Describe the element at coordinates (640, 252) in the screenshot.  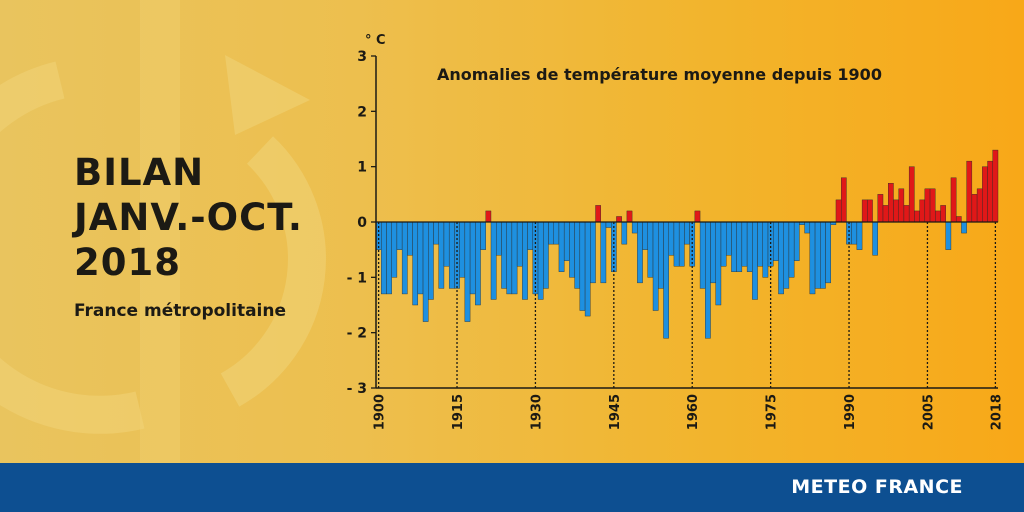
I see `bar-1950` at that location.